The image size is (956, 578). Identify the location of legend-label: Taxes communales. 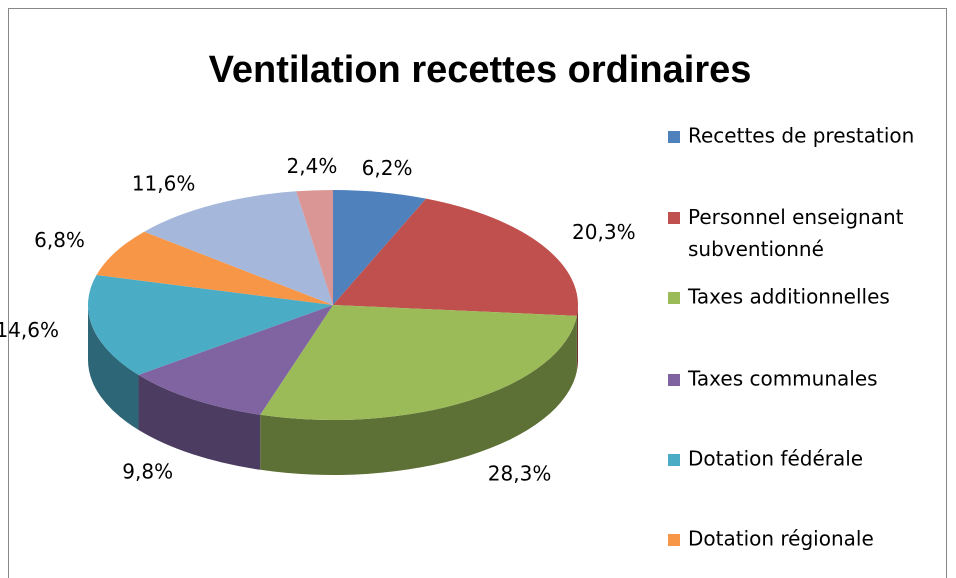
(782, 379).